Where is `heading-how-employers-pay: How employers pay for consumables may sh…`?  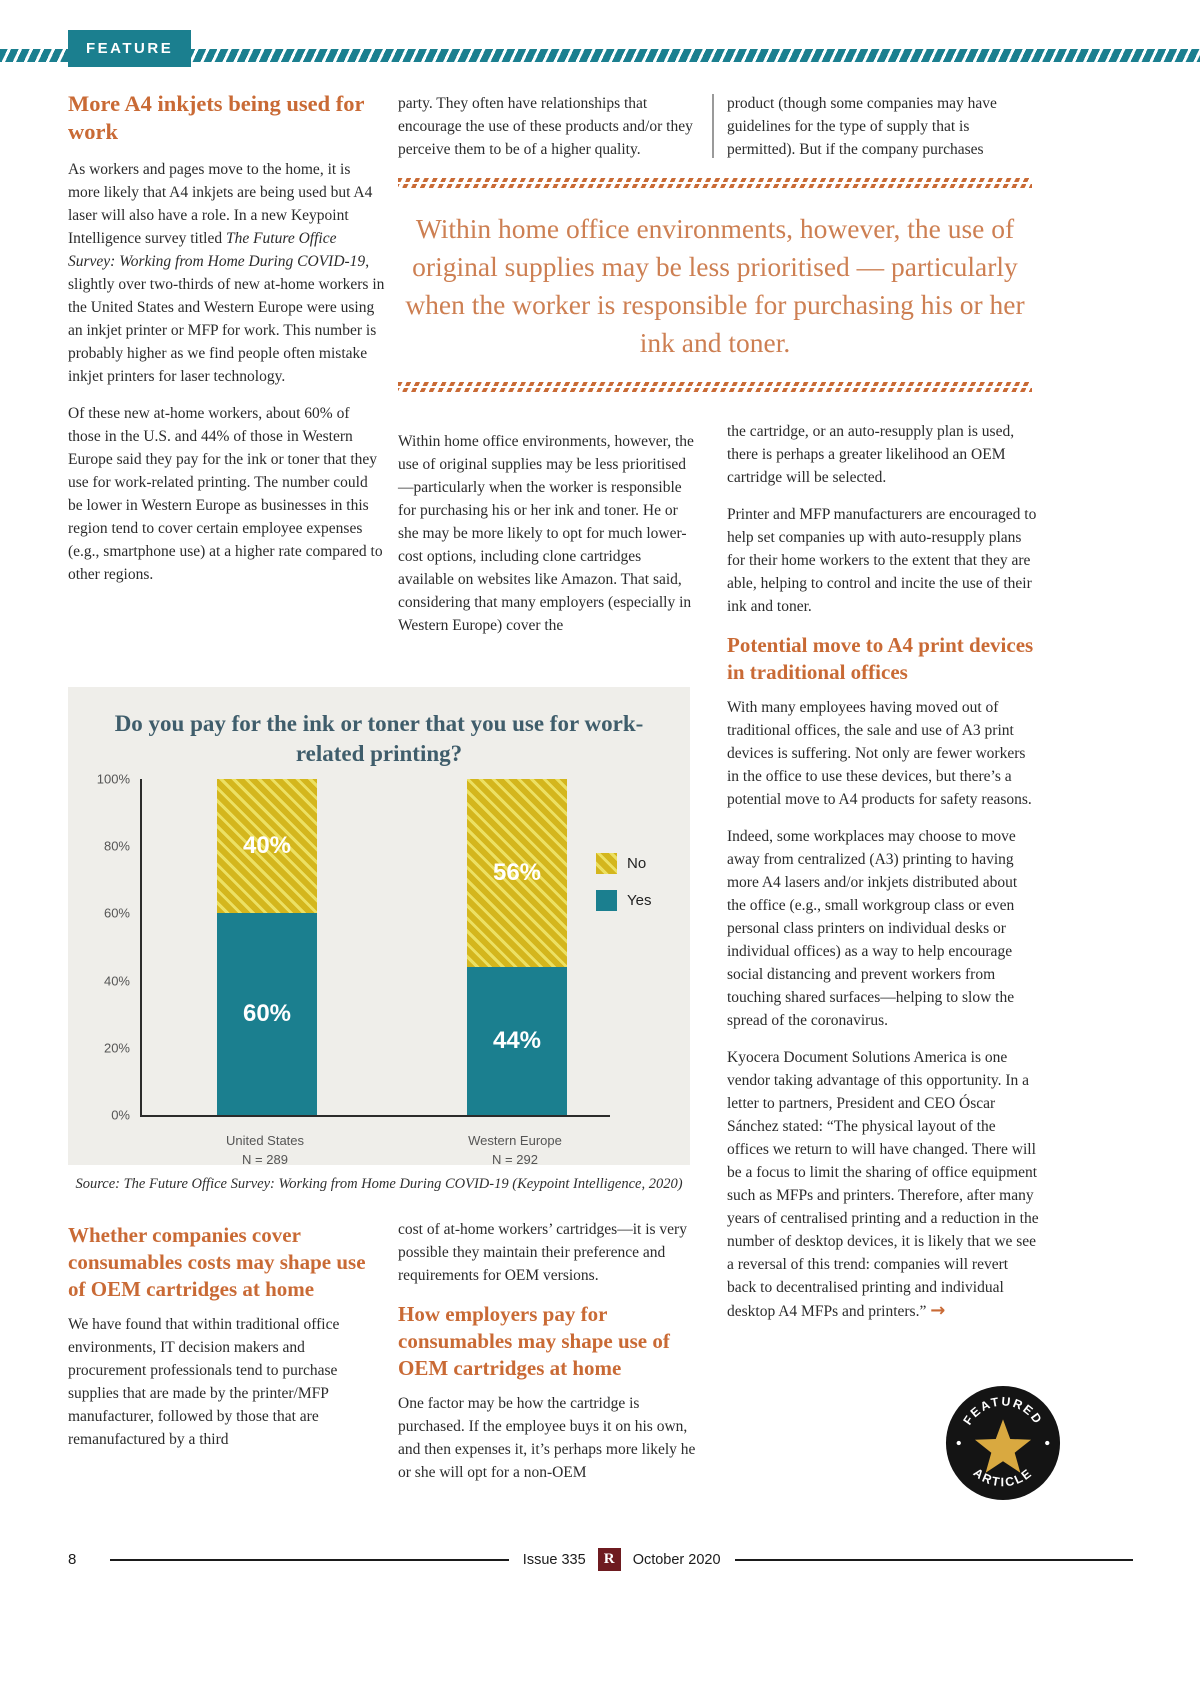 heading-how-employers-pay: How employers pay for consumables may sh… is located at coordinates (534, 1341).